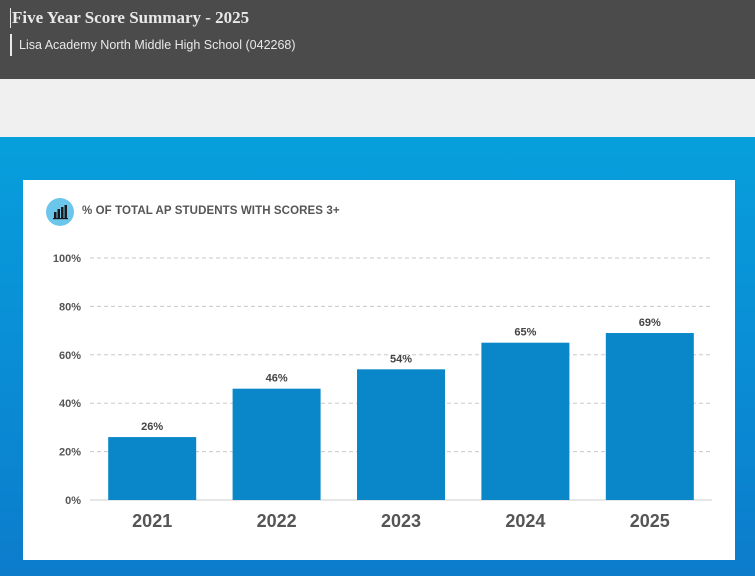 The image size is (755, 576). I want to click on data-label-2022: 46%, so click(277, 379).